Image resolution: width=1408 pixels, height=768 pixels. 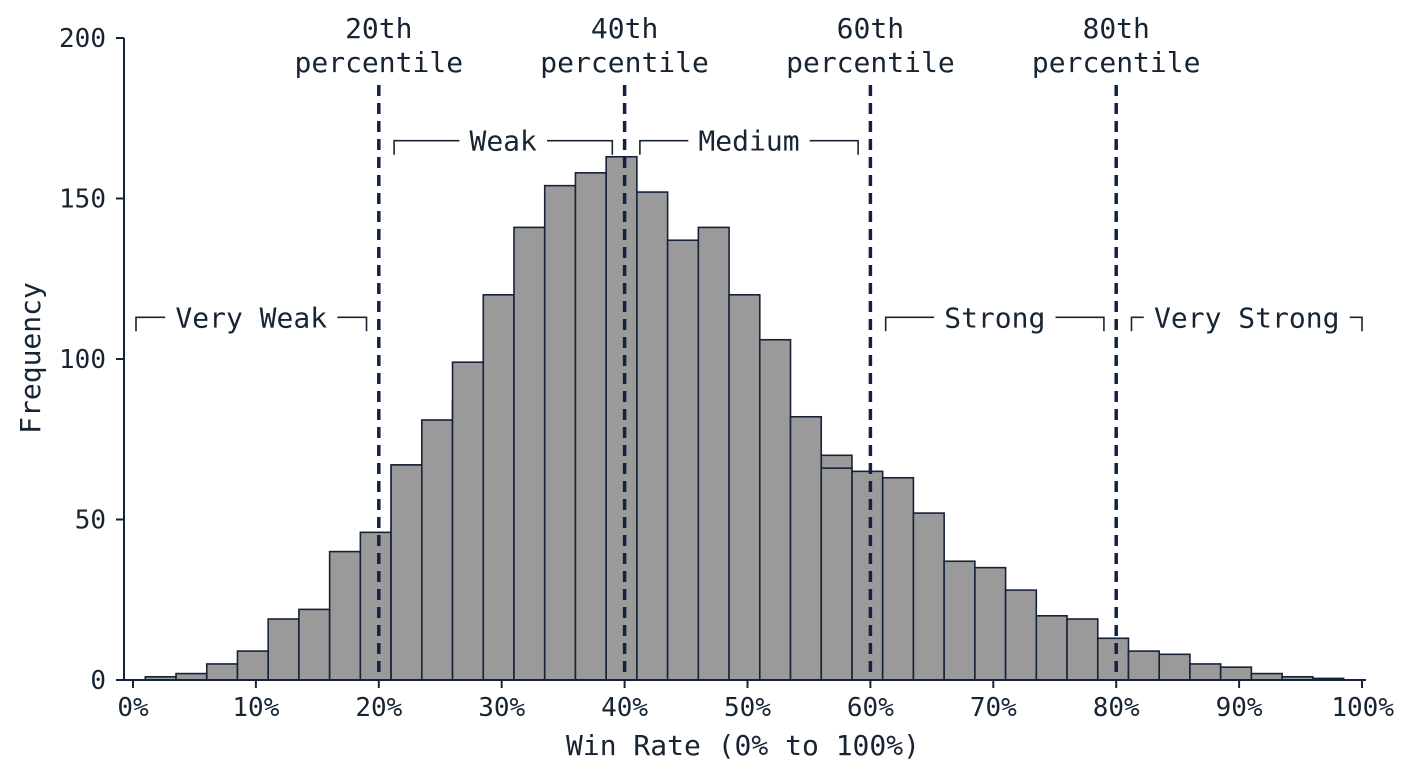 What do you see at coordinates (378, 28) in the screenshot?
I see `percentile-label: 20th` at bounding box center [378, 28].